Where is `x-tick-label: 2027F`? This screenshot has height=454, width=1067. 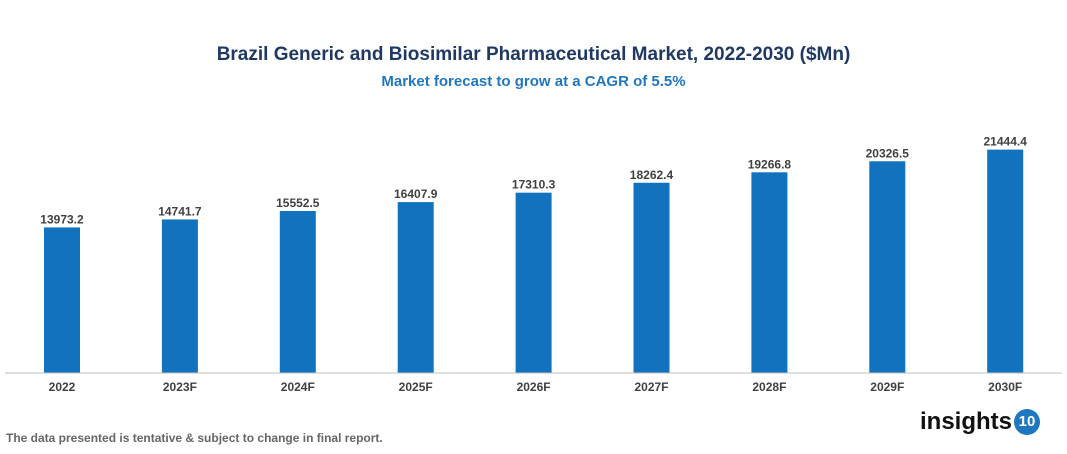 x-tick-label: 2027F is located at coordinates (651, 387).